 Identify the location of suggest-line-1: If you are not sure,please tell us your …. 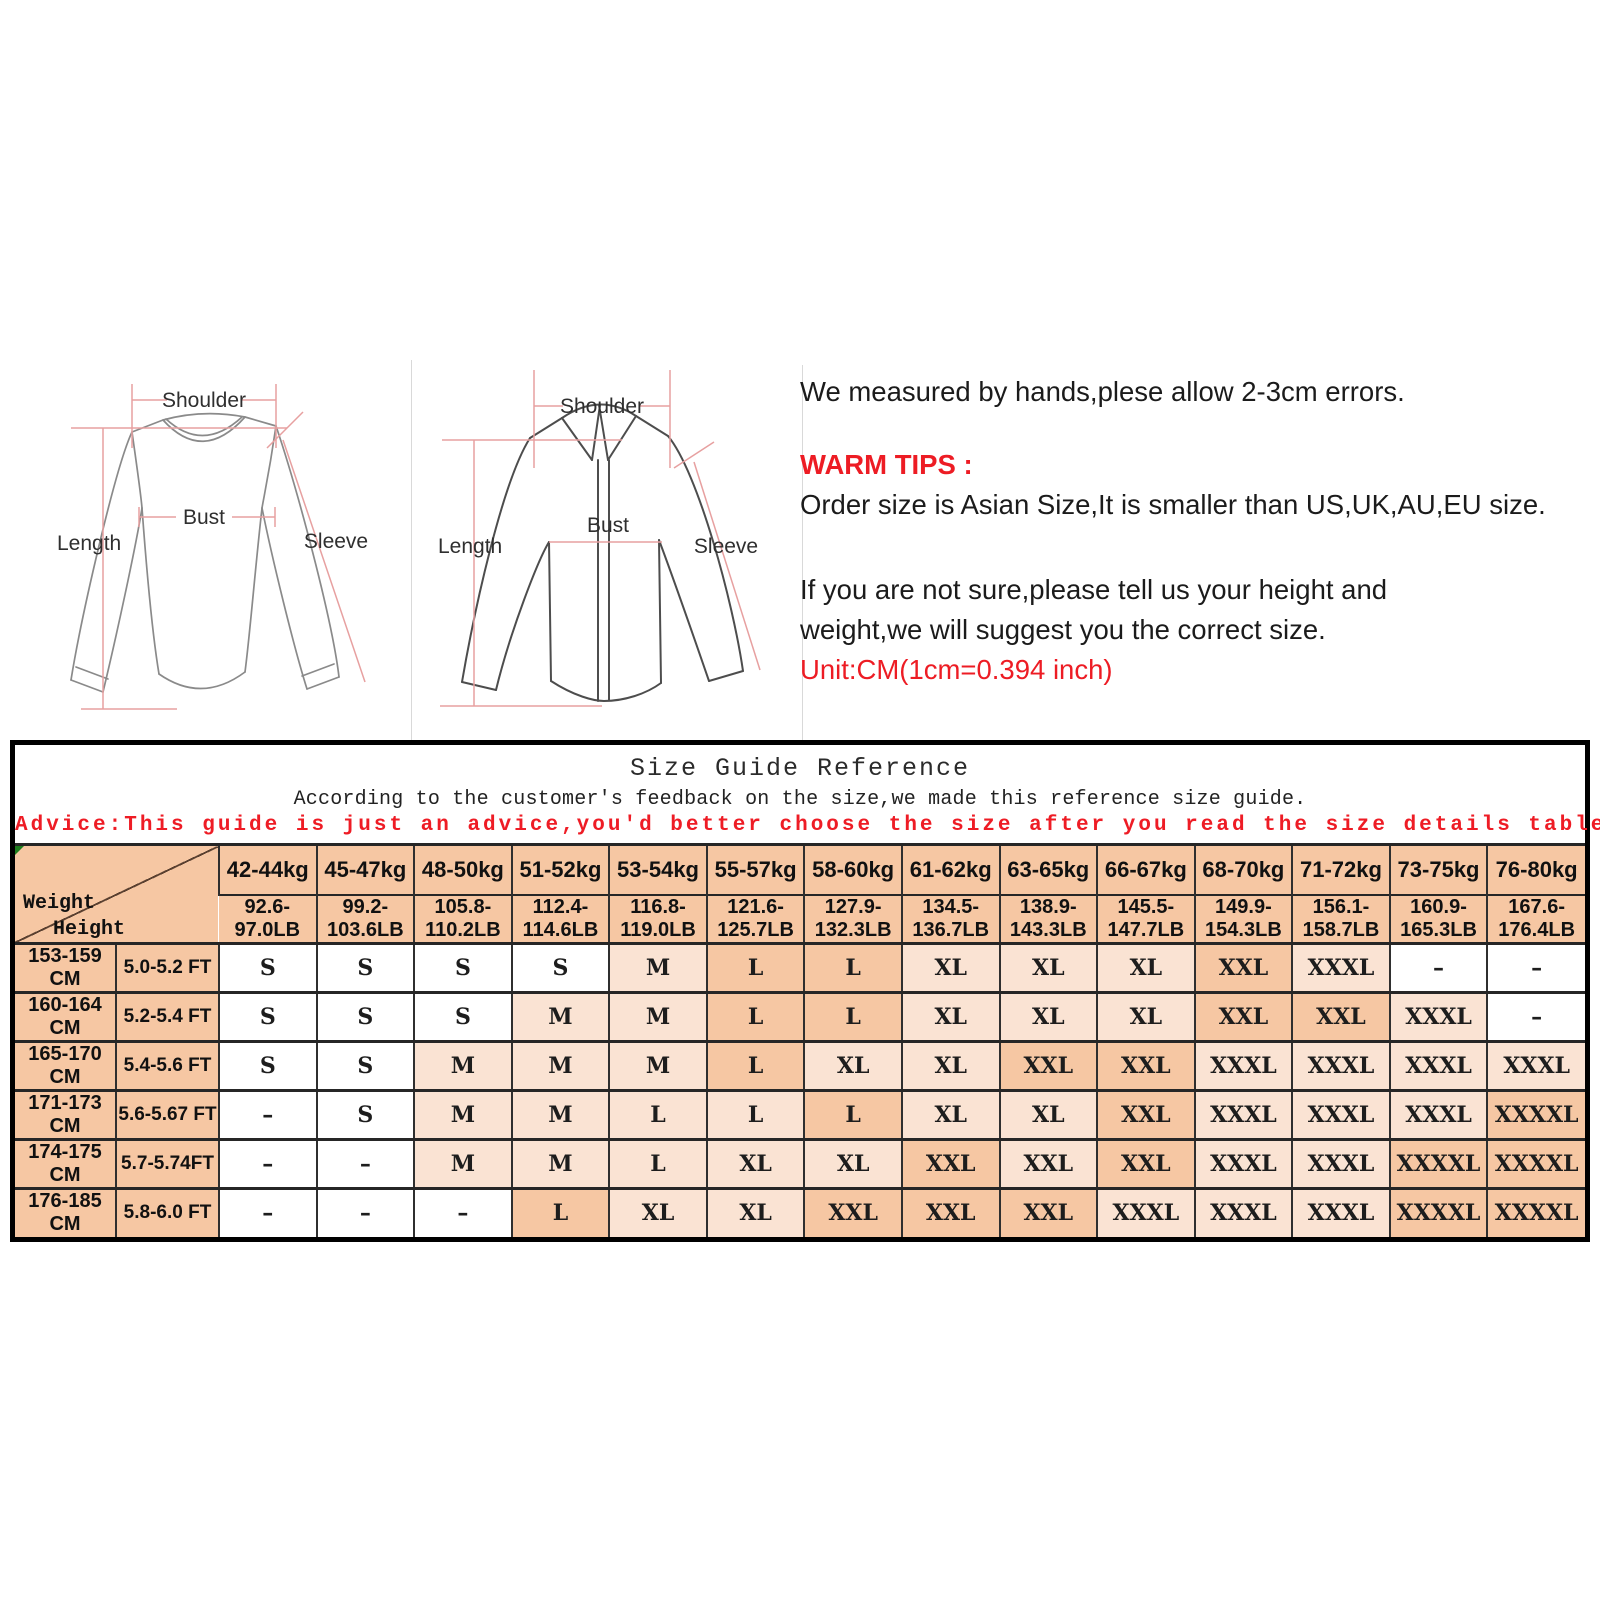
(1094, 589).